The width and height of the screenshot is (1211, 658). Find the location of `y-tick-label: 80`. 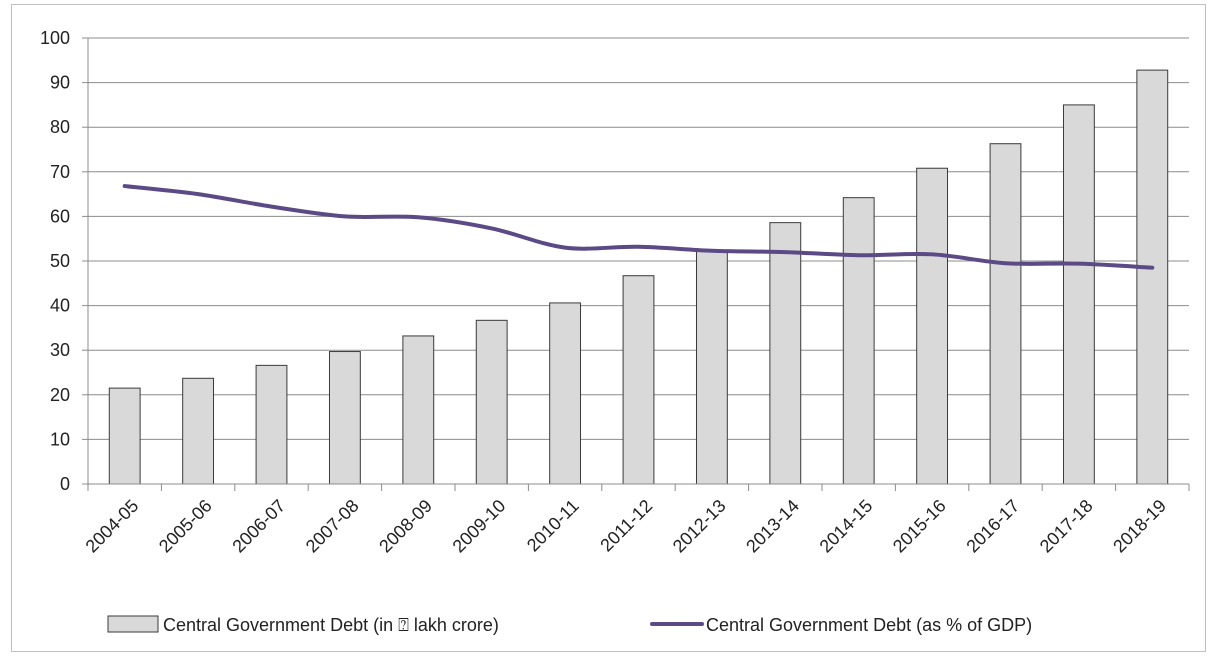

y-tick-label: 80 is located at coordinates (60, 127).